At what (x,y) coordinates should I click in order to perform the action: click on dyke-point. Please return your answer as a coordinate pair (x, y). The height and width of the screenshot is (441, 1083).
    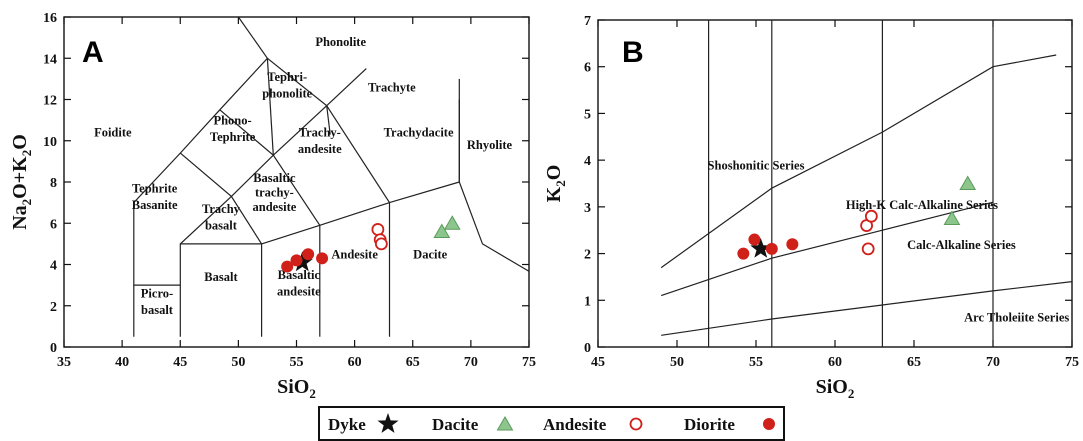
    Looking at the image, I should click on (761, 247).